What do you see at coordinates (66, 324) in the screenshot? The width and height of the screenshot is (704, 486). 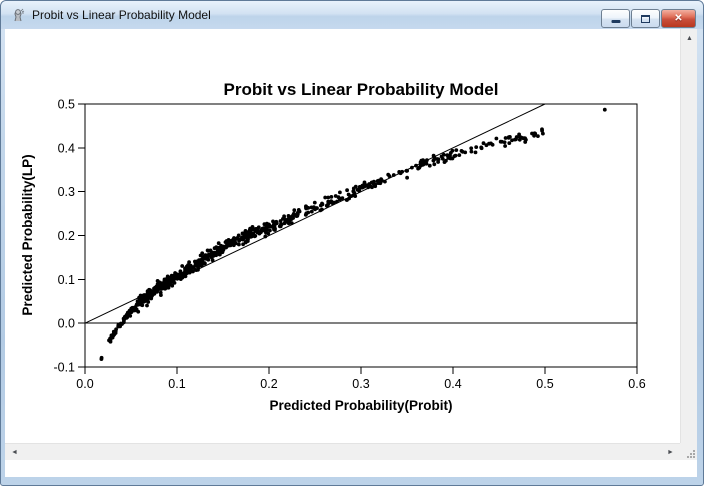 I see `y-tick-label: 0.0` at bounding box center [66, 324].